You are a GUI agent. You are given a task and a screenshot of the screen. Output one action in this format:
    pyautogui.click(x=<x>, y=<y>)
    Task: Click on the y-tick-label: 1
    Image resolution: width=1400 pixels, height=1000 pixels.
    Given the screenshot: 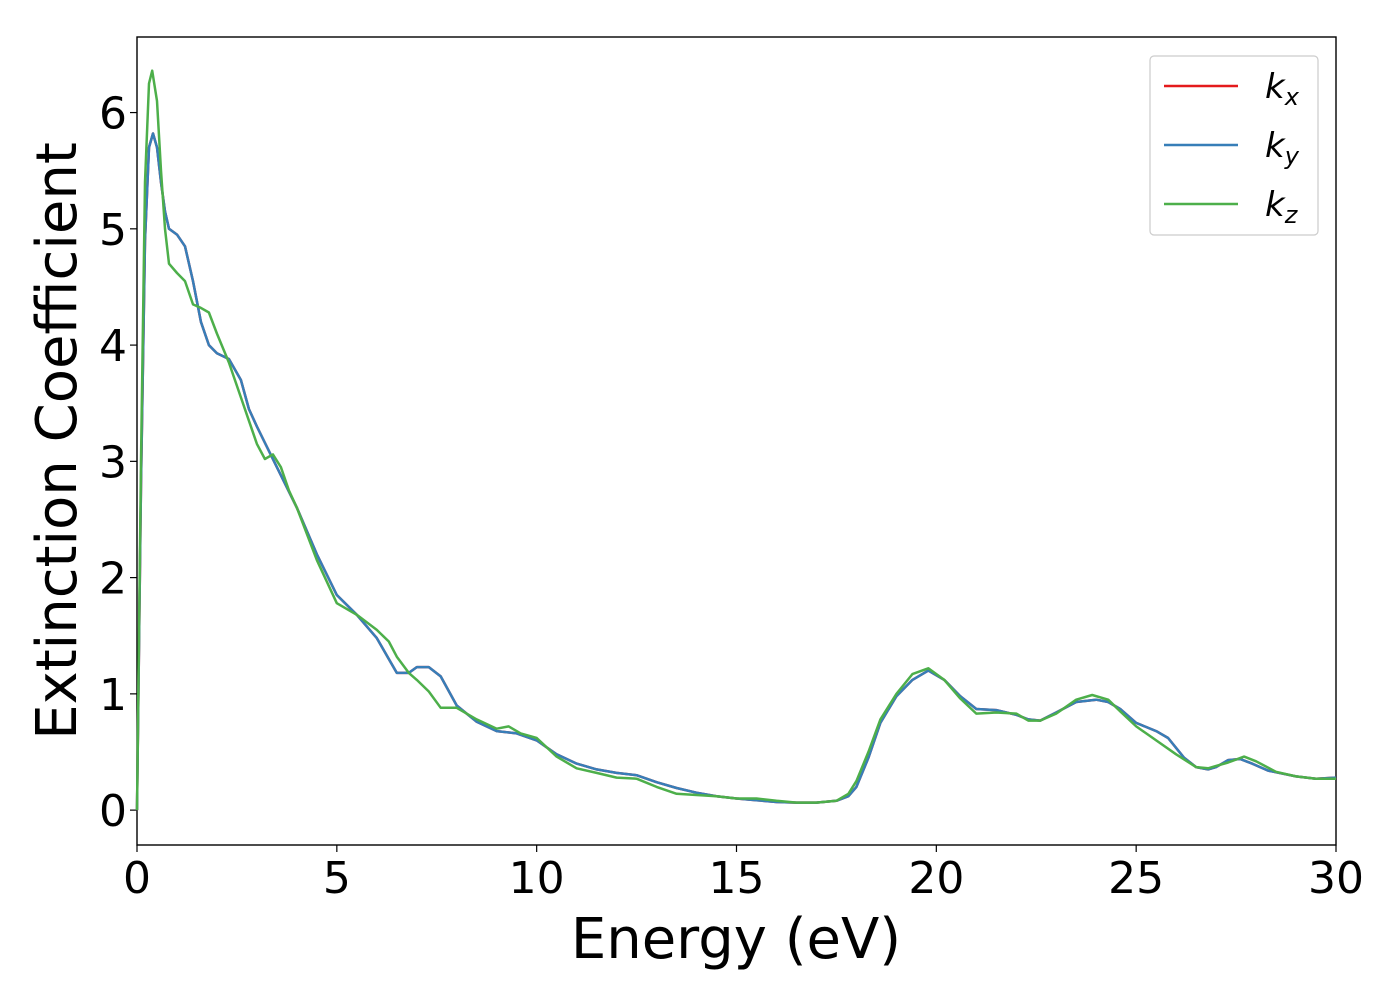 What is the action you would take?
    pyautogui.click(x=113, y=695)
    